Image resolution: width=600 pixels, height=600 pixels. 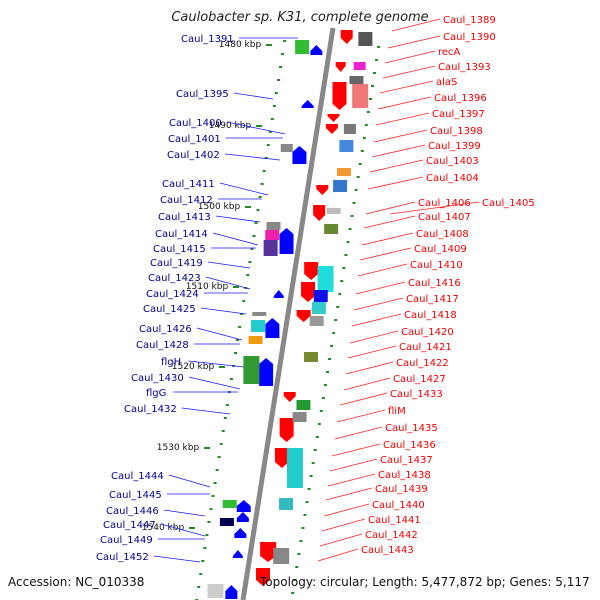 What do you see at coordinates (193, 155) in the screenshot?
I see `gene-label-left: Caul_1402` at bounding box center [193, 155].